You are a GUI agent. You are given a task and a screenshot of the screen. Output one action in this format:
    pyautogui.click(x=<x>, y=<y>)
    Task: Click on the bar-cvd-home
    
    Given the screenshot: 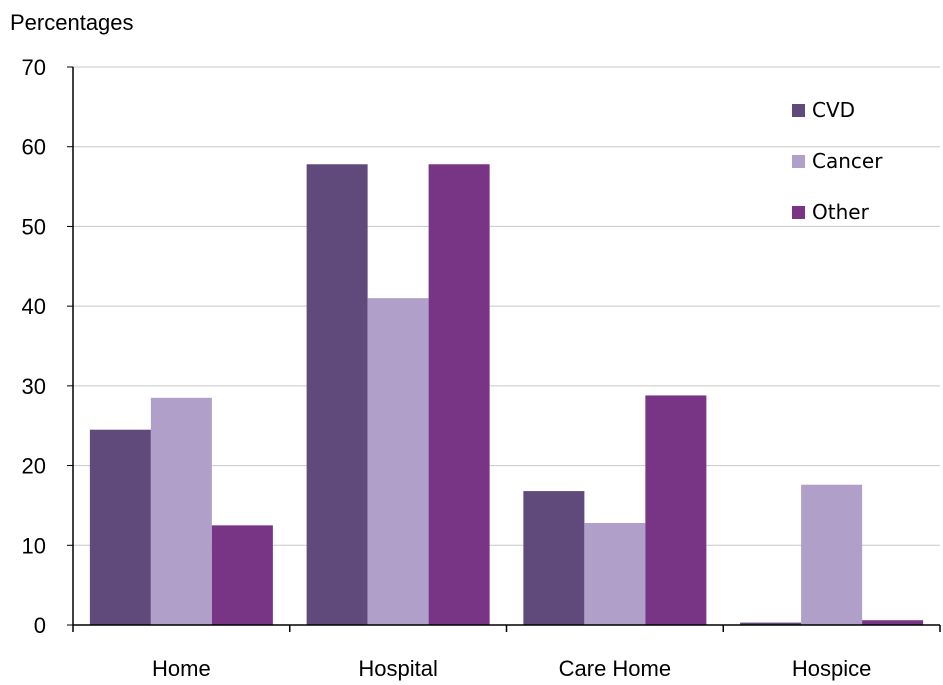 What is the action you would take?
    pyautogui.click(x=120, y=527)
    